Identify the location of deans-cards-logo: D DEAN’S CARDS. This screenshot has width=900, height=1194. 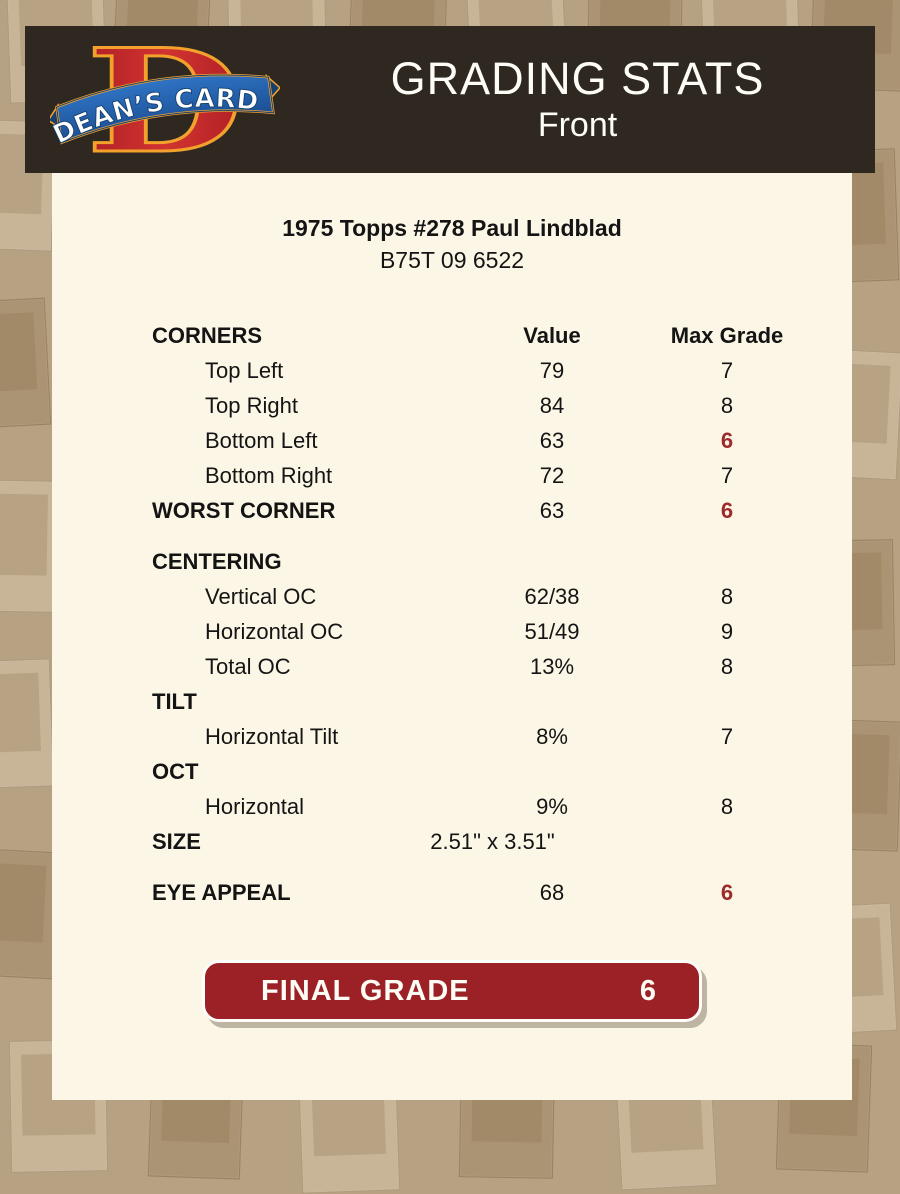
(154, 93).